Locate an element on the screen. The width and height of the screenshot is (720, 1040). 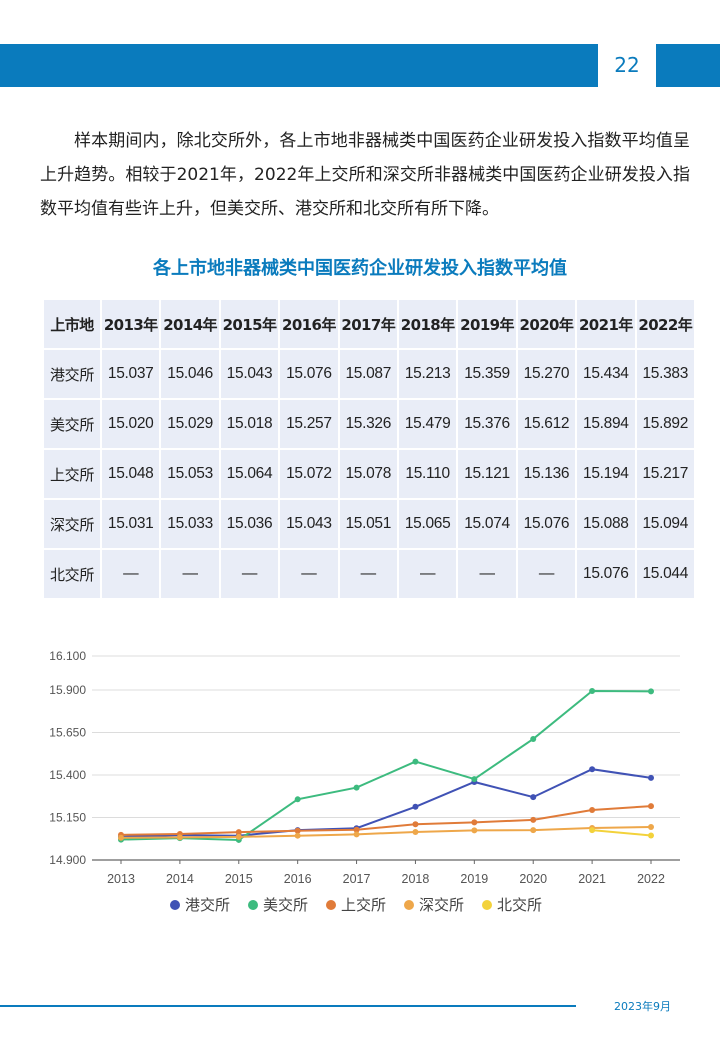
table-cell: 15.053 is located at coordinates (190, 474).